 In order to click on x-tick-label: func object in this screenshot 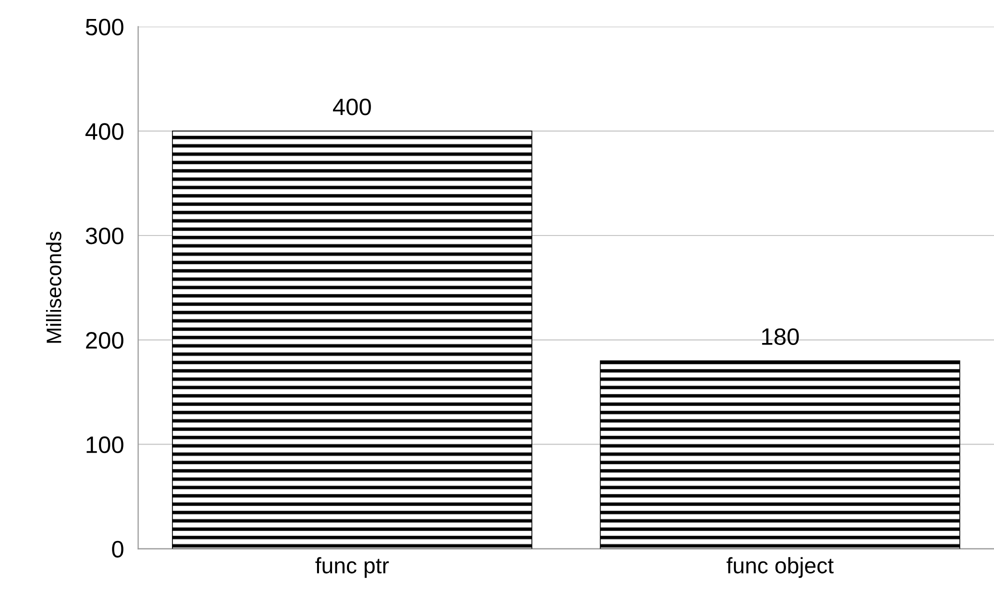, I will do `click(780, 567)`.